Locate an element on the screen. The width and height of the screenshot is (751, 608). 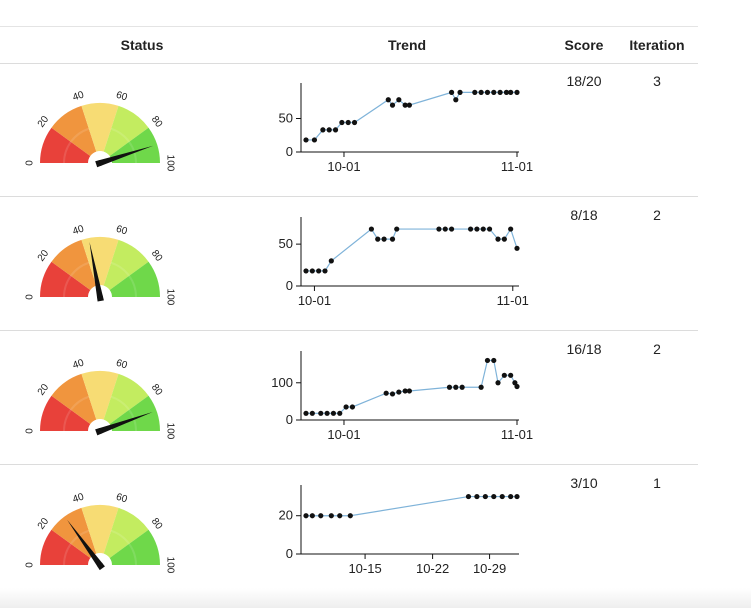
iteration-value: 3 is located at coordinates (657, 81).